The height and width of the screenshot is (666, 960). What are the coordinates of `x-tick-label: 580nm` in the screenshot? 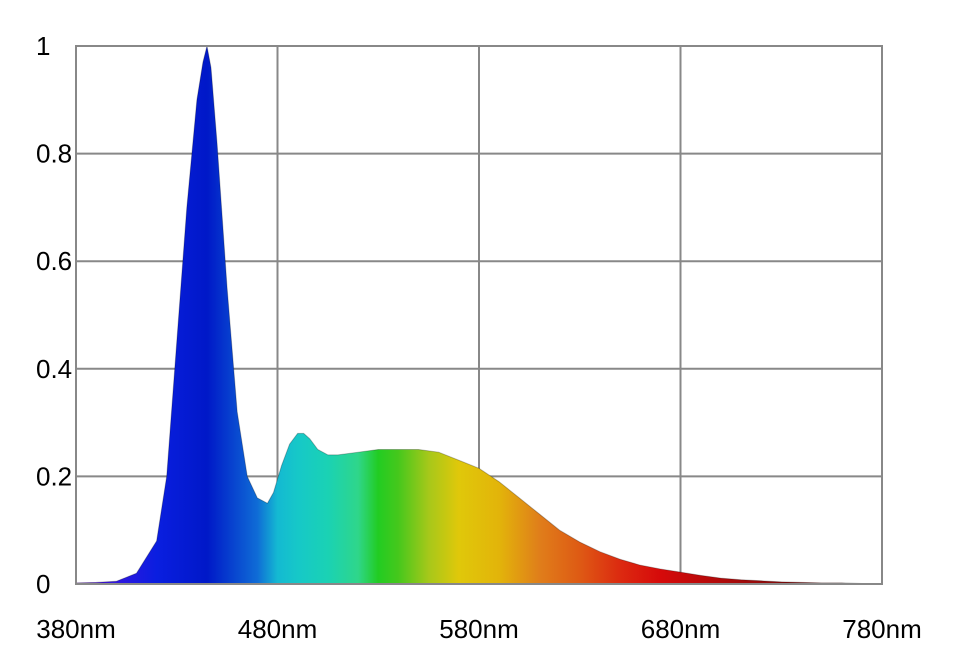 It's located at (479, 629).